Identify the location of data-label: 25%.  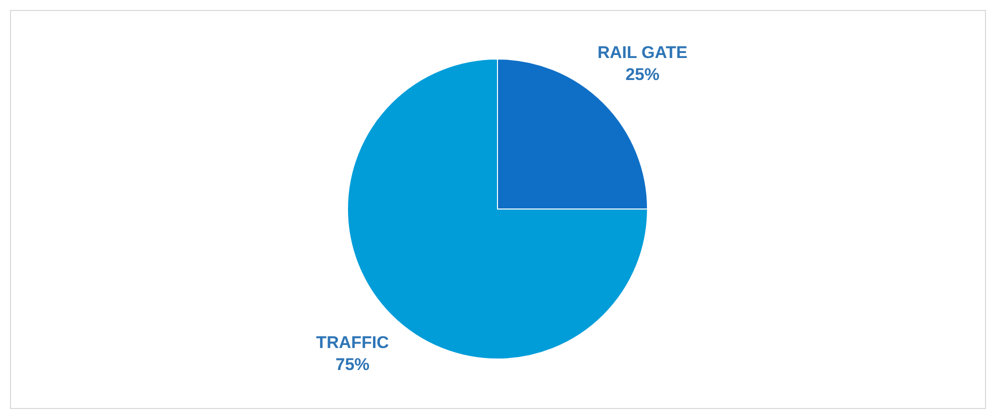
(642, 74).